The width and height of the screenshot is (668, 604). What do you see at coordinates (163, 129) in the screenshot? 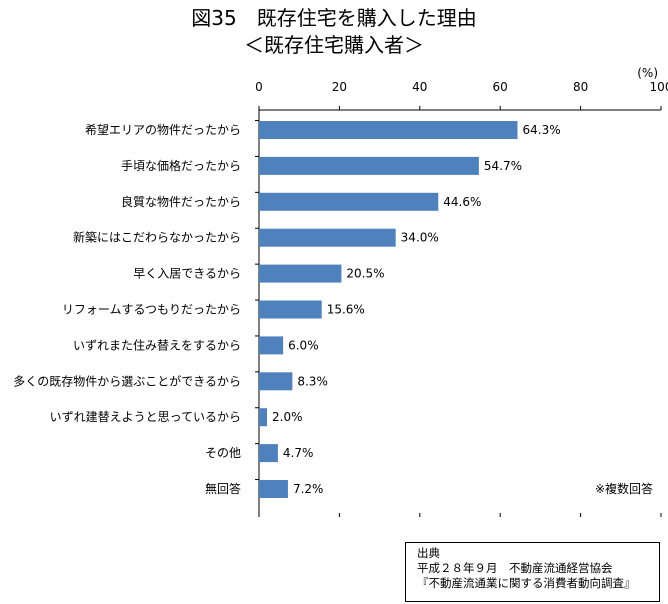
I see `category-label: 希望エリアの物件だったから` at bounding box center [163, 129].